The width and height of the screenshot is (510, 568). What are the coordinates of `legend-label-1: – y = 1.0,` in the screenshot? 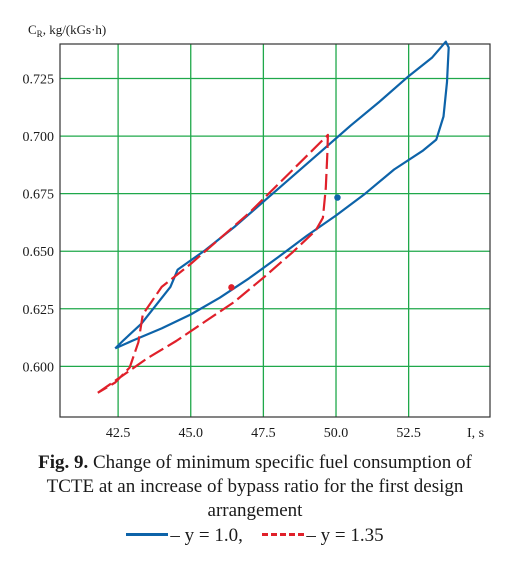 It's located at (206, 535).